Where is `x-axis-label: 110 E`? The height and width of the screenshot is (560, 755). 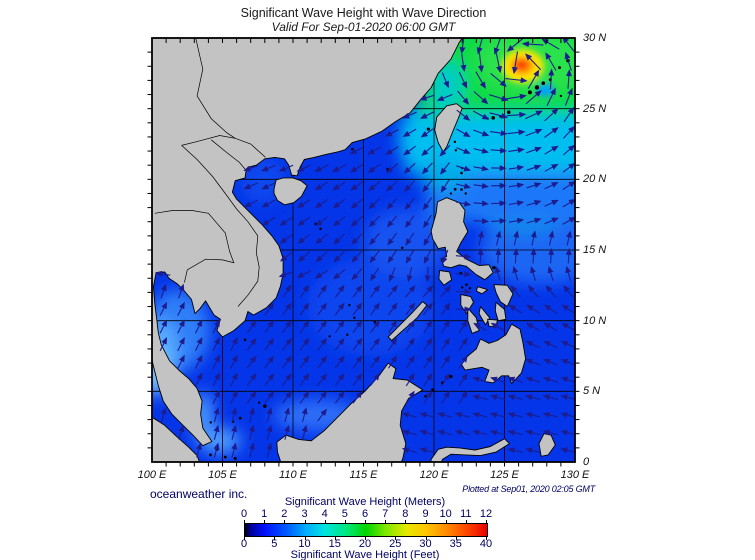
x-axis-label: 110 E is located at coordinates (293, 475).